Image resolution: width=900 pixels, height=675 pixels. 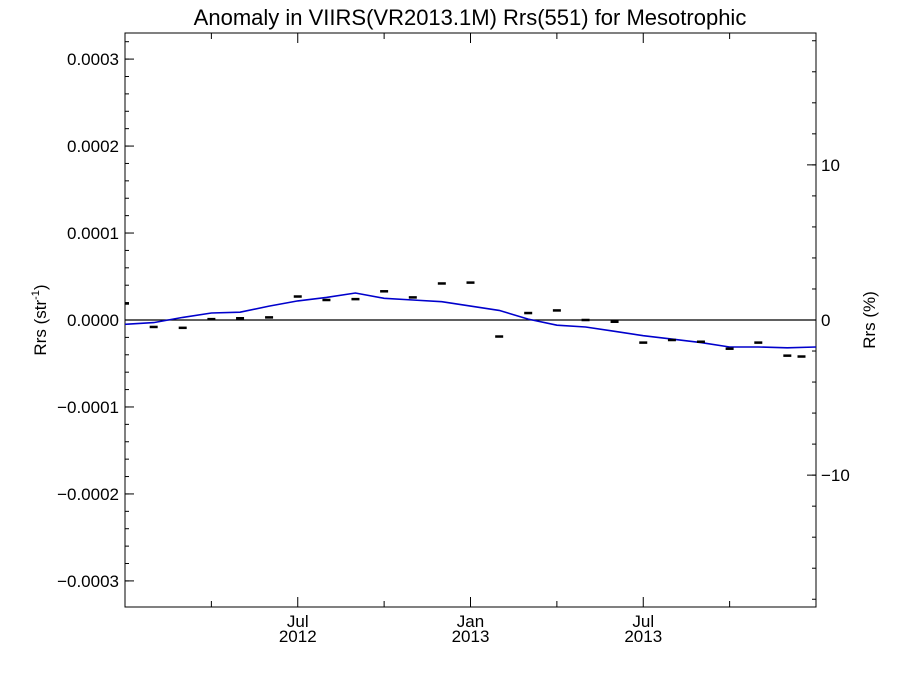 I want to click on x-tick-label-month: Jan, so click(x=470, y=621).